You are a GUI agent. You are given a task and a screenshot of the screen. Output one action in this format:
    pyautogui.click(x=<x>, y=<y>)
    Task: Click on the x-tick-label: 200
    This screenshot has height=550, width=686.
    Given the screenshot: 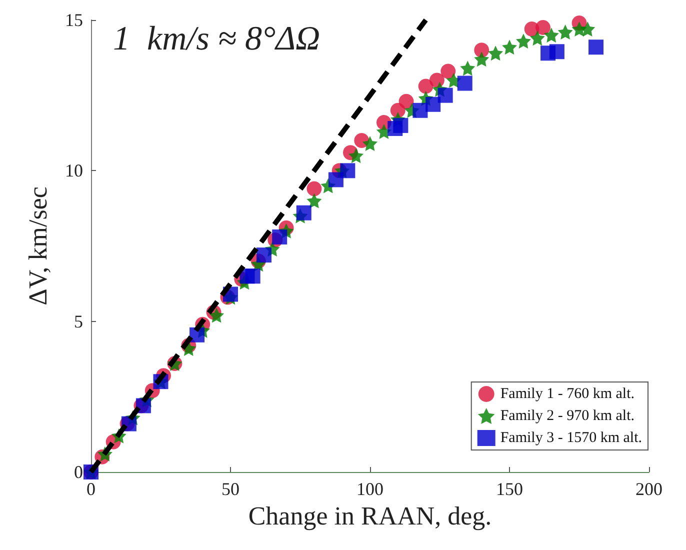 What is the action you would take?
    pyautogui.click(x=649, y=489)
    